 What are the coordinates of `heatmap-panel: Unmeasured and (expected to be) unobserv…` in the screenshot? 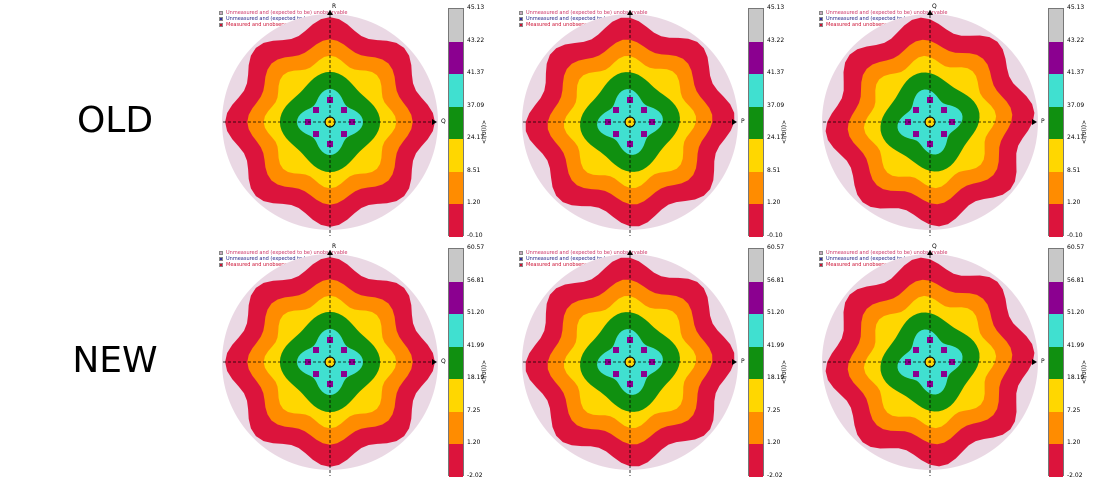 It's located at (346, 123).